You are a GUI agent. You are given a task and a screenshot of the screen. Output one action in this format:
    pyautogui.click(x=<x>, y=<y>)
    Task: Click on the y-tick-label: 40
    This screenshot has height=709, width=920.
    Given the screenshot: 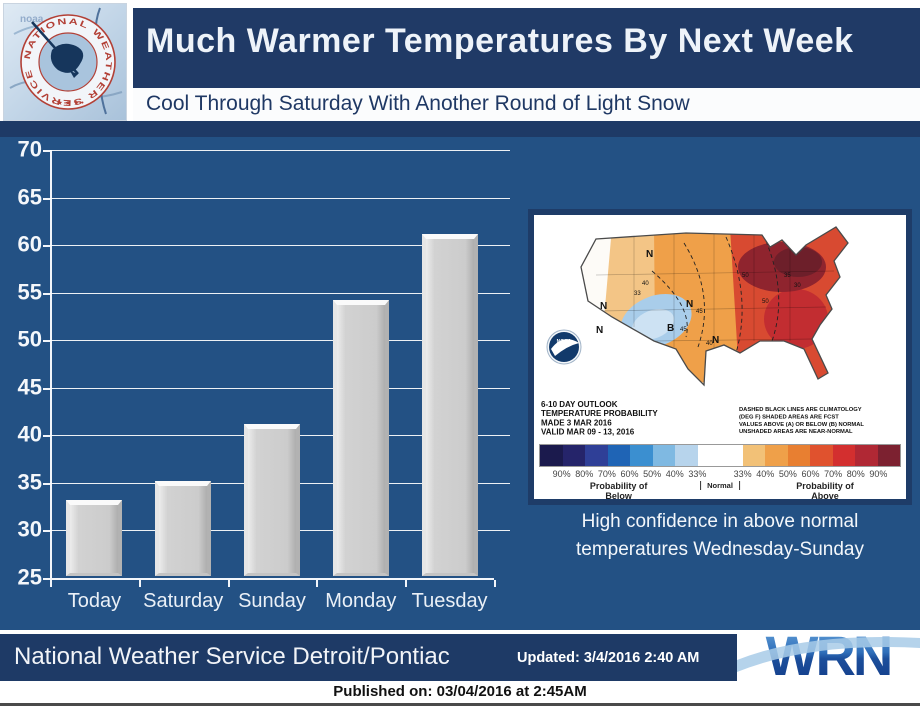 What is the action you would take?
    pyautogui.click(x=29, y=434)
    